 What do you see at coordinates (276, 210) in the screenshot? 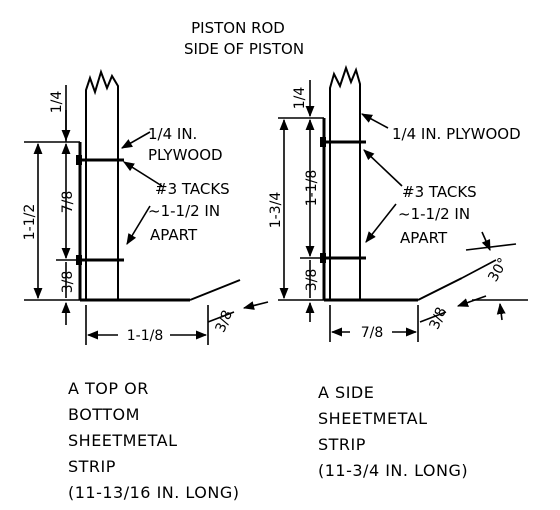
I see `right-dim-total-text: 1-3/4` at bounding box center [276, 210].